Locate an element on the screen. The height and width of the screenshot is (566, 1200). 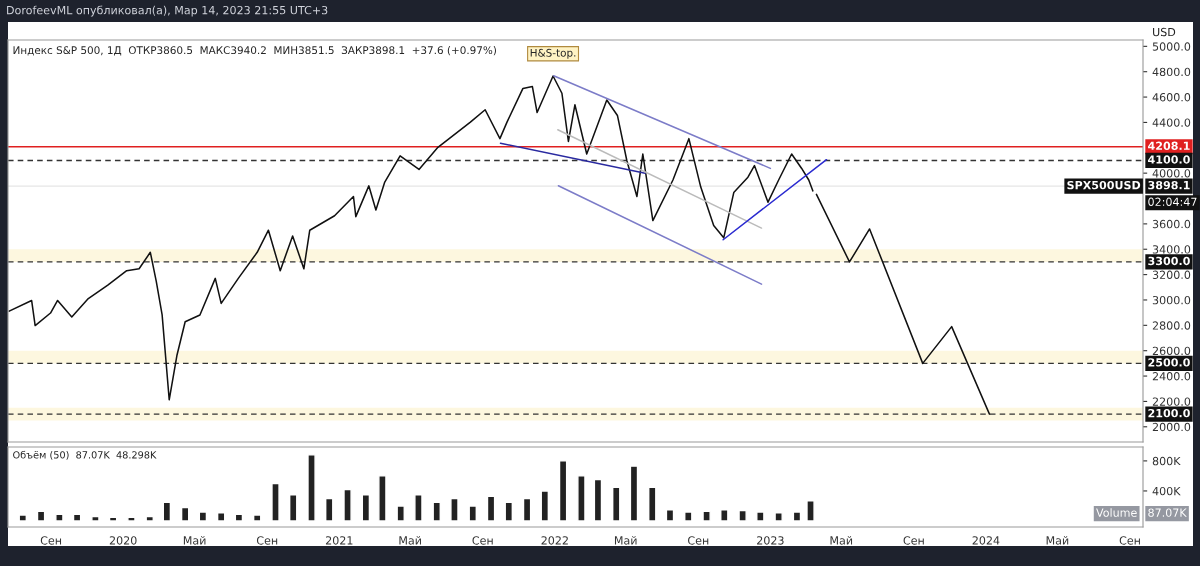
ref-line-label: 4208.1 is located at coordinates (1169, 145).